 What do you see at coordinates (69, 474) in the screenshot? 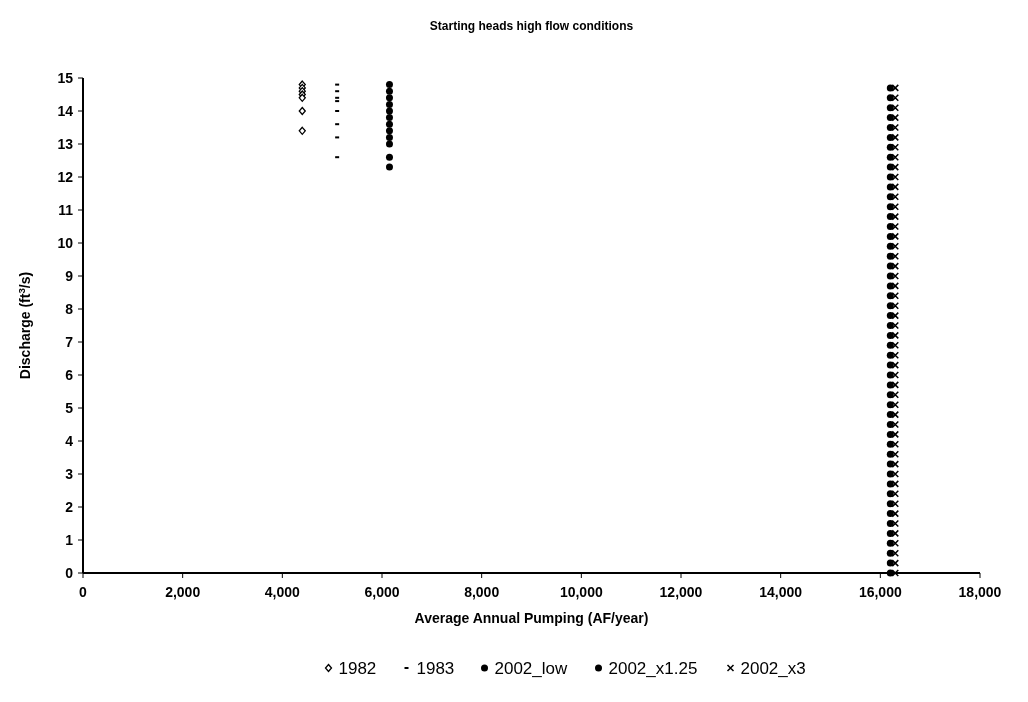
I see `y-tick-label: 3` at bounding box center [69, 474].